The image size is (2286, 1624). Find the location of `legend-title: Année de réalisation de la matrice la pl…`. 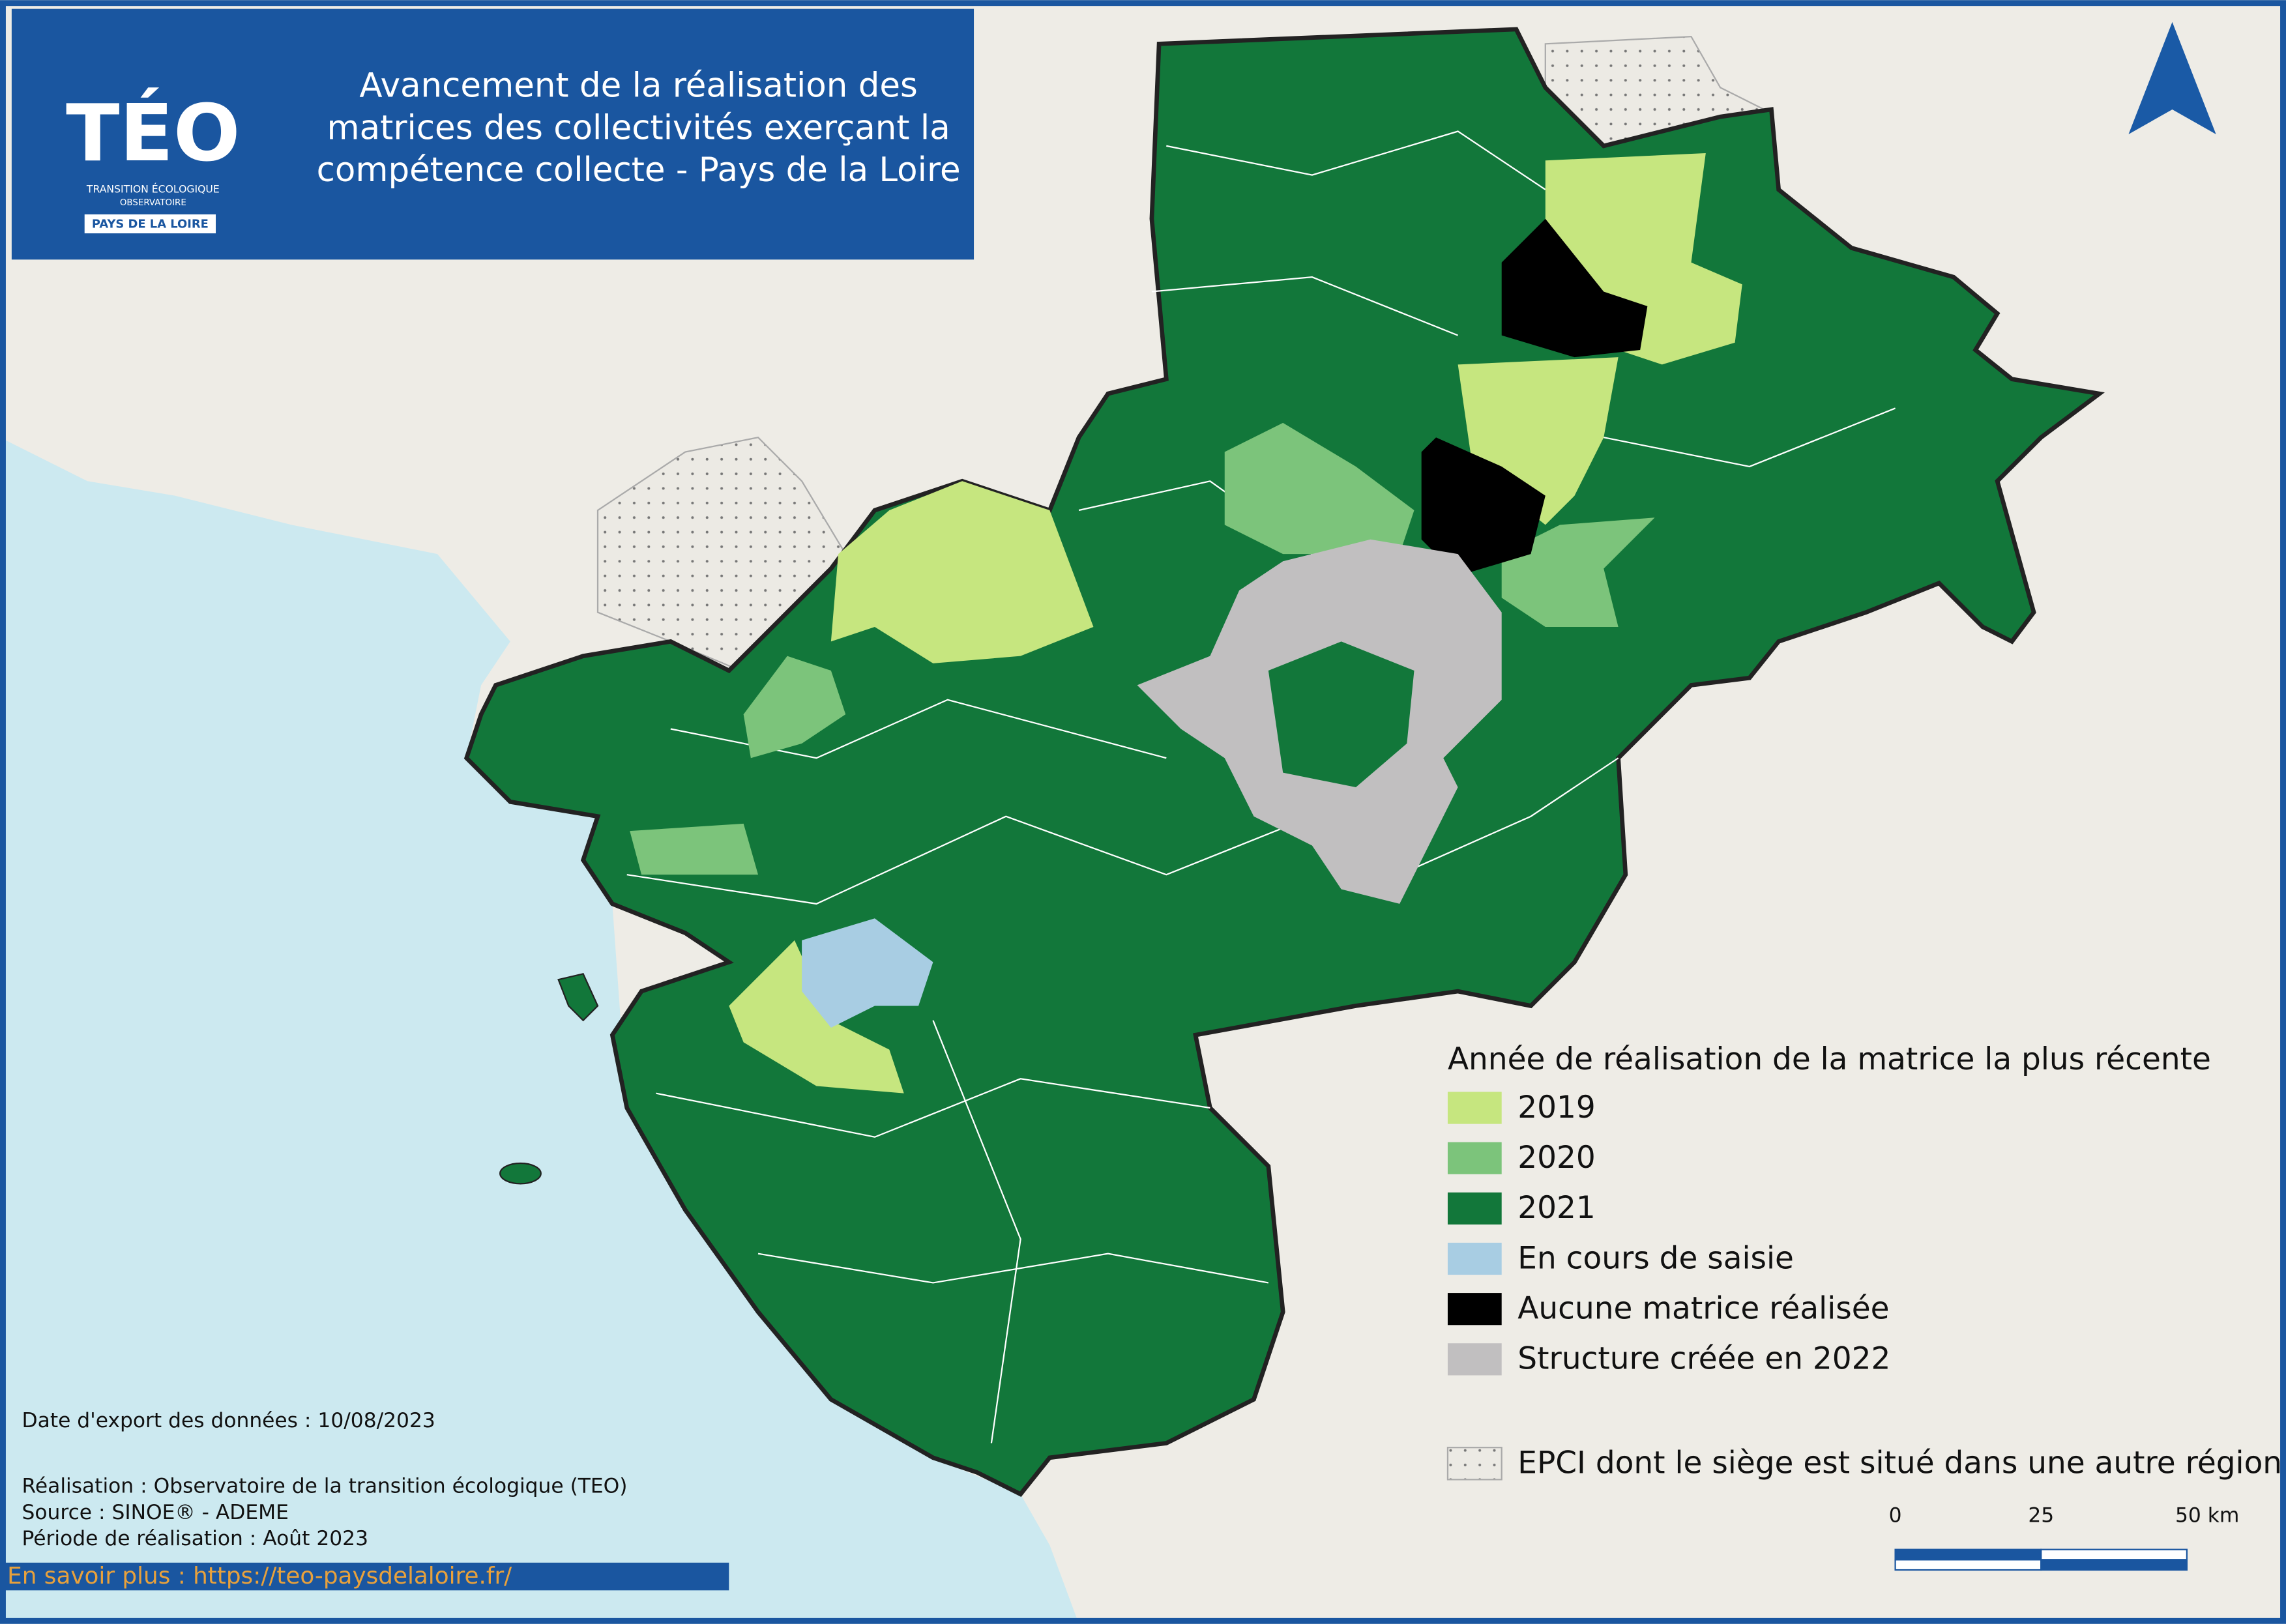

legend-title: Année de réalisation de la matrice la pl… is located at coordinates (1829, 1059).